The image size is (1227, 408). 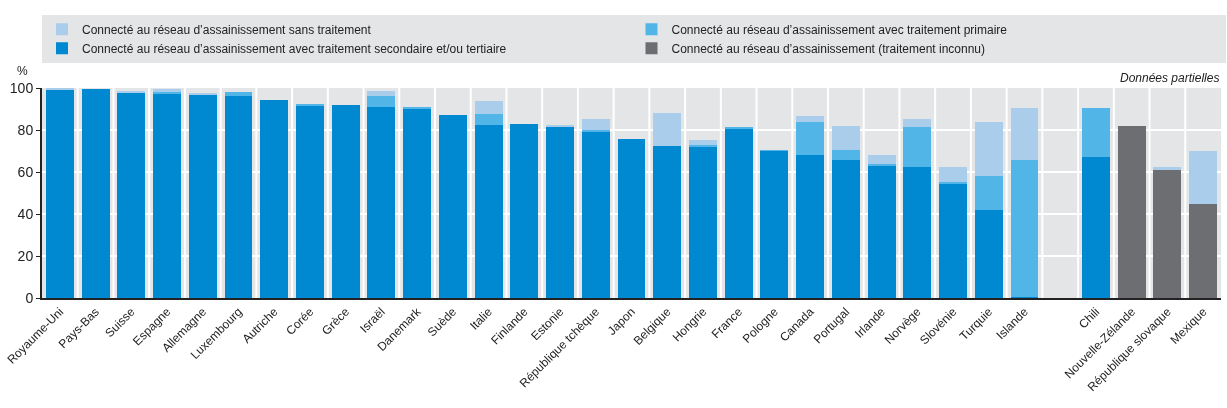 I want to click on legend-label: Connecté au réseau d’assainissement avec traitement primaire, so click(x=839, y=29).